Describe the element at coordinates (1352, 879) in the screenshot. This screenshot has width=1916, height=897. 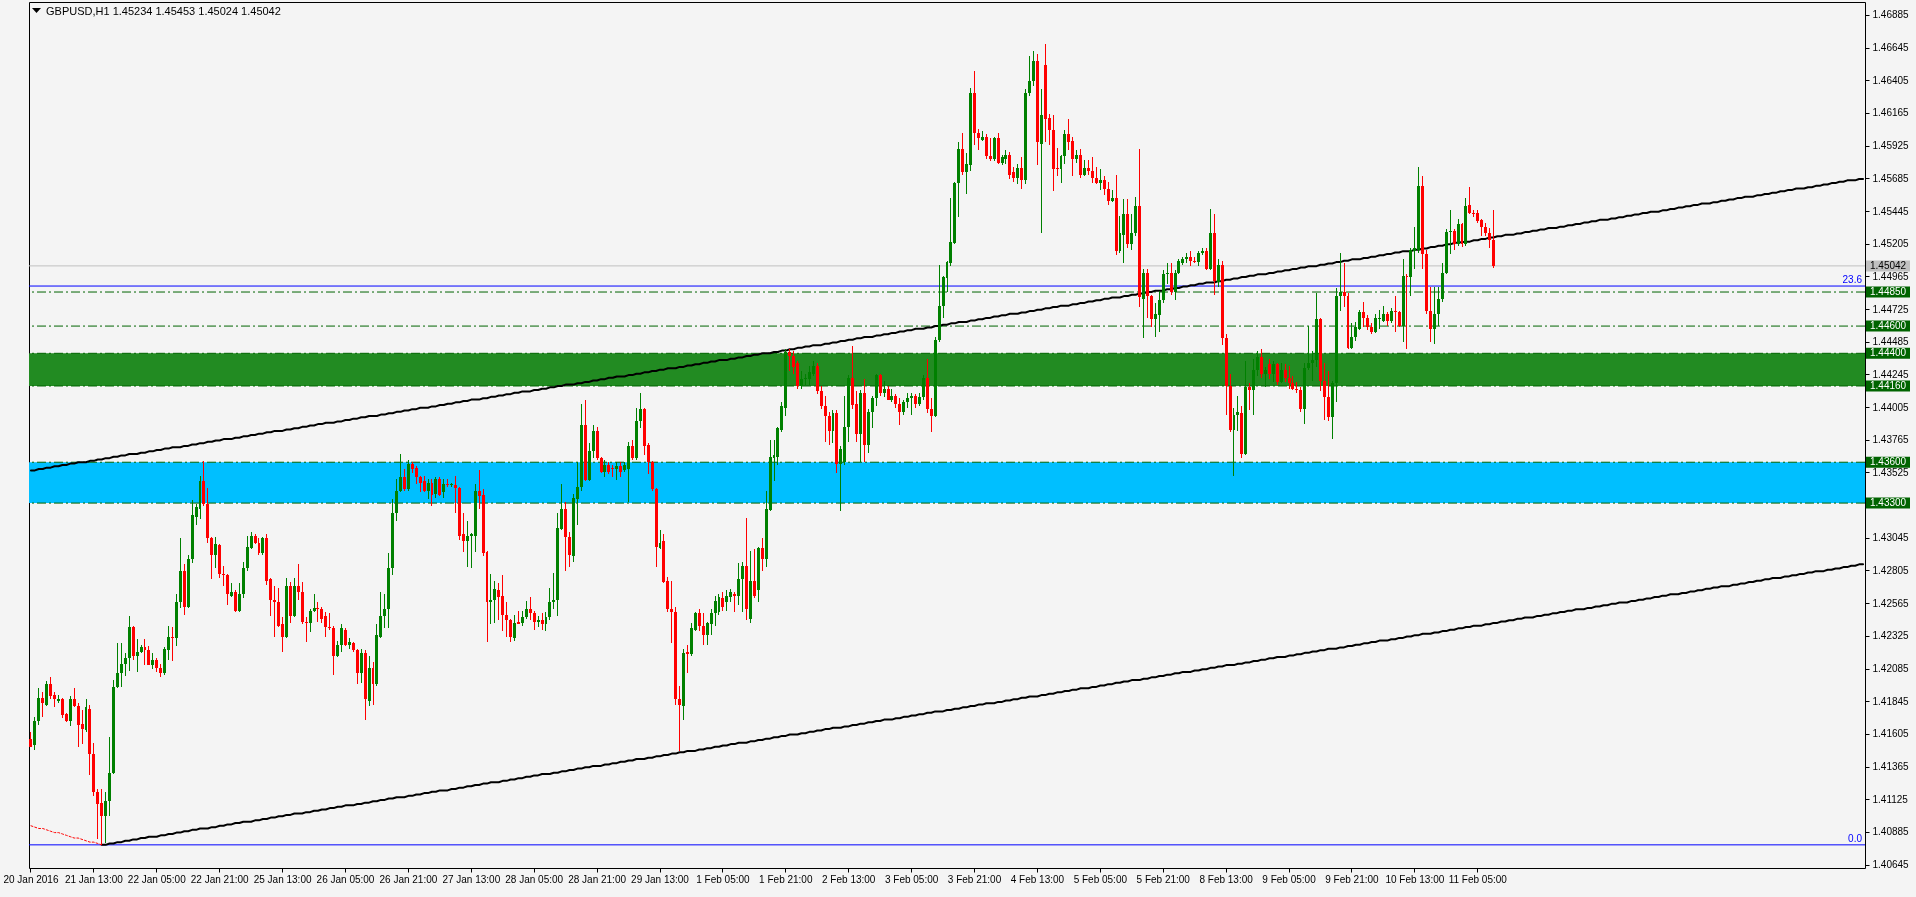
I see `x-tick-label: 9 Feb 21:00` at that location.